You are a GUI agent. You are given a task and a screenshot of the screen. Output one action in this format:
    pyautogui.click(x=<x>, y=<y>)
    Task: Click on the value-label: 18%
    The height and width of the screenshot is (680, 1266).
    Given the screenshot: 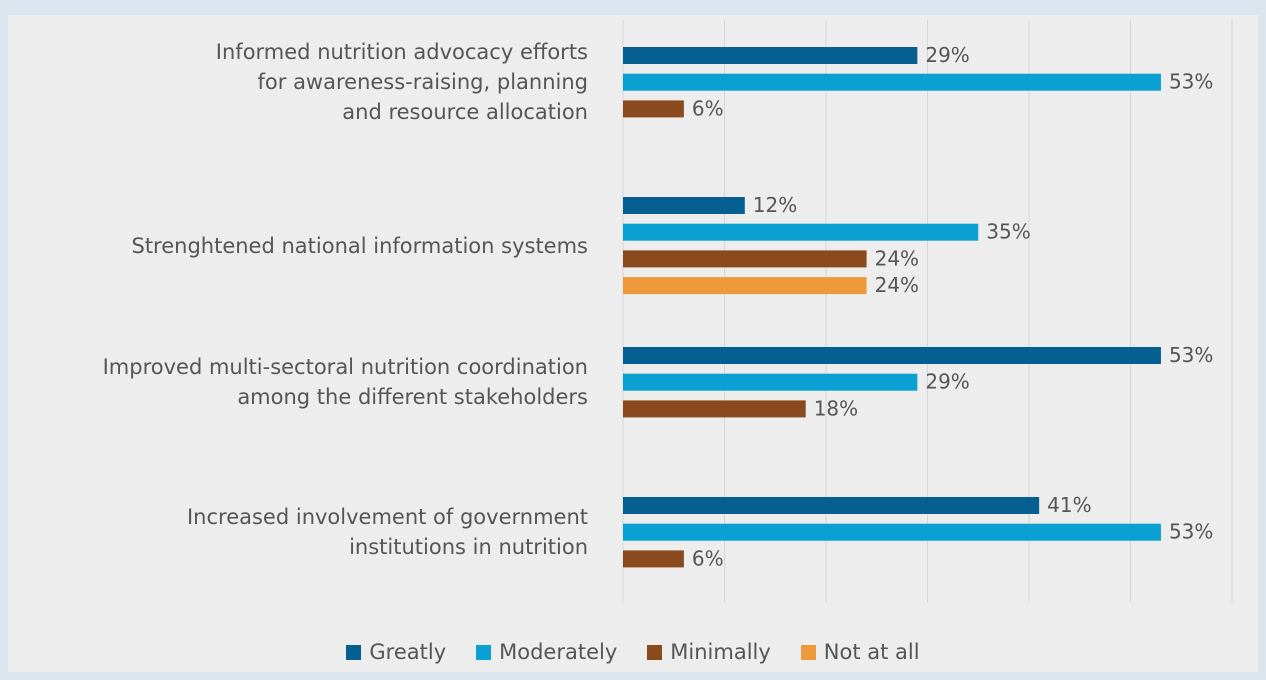 What is the action you would take?
    pyautogui.click(x=836, y=408)
    